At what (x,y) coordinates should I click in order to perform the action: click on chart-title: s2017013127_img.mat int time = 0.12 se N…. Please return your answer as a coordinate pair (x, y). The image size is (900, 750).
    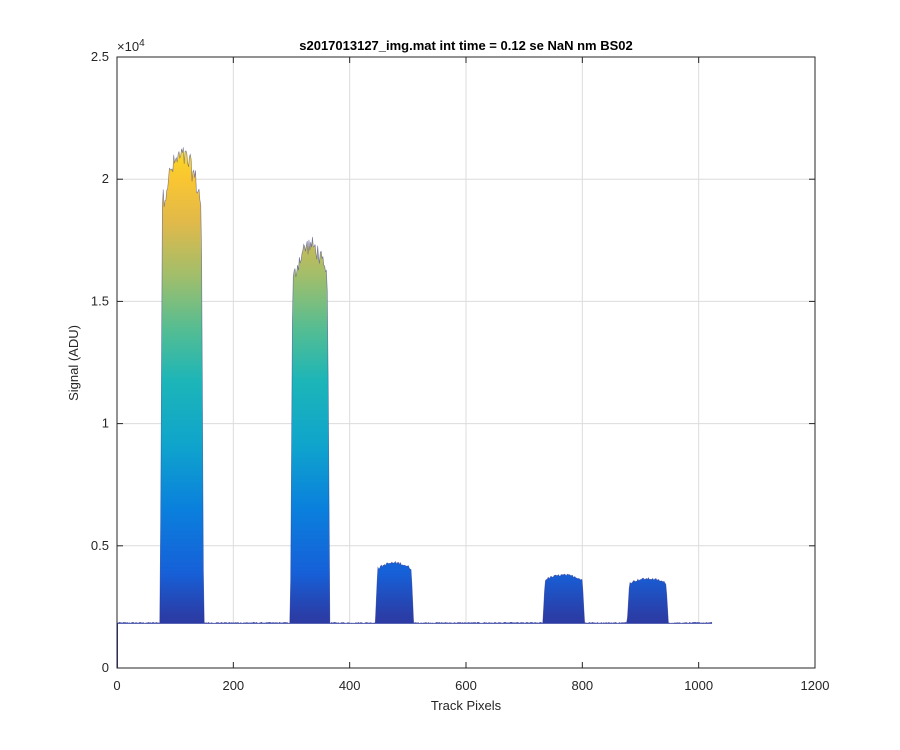
    Looking at the image, I should click on (466, 45).